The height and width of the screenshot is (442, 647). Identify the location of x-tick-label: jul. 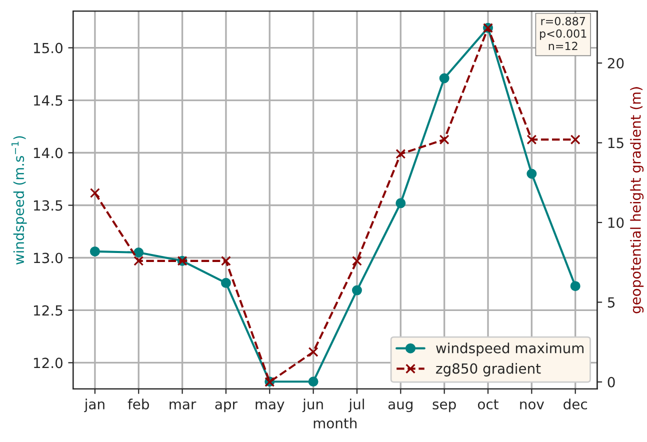
(356, 405).